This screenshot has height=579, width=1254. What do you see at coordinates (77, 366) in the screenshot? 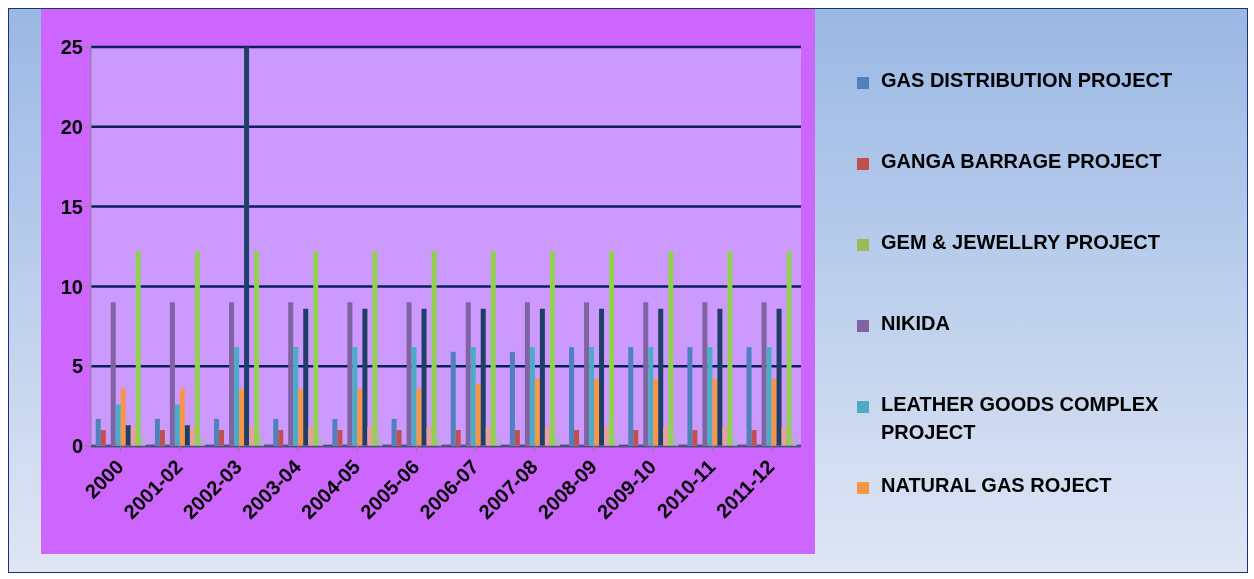
I see `y-tick-label: 5` at bounding box center [77, 366].